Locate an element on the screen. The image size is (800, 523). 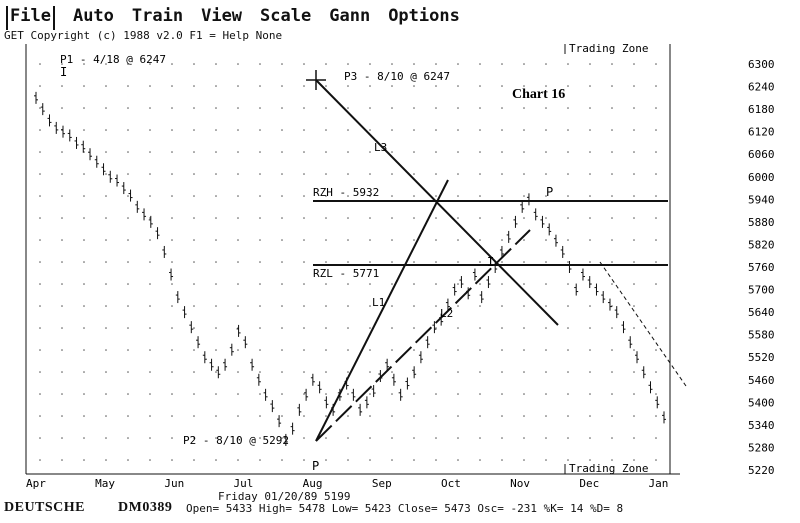
x-tick-label: Apr is located at coordinates (36, 483).